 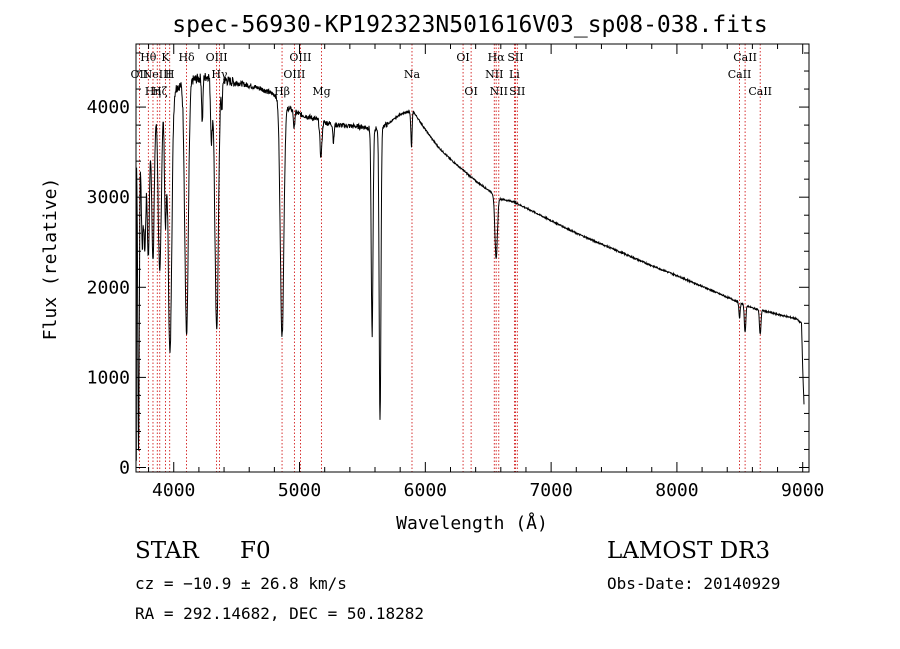 I want to click on velocity-readout: cz = −10.9 ± 26.8 km/s, so click(x=241, y=583).